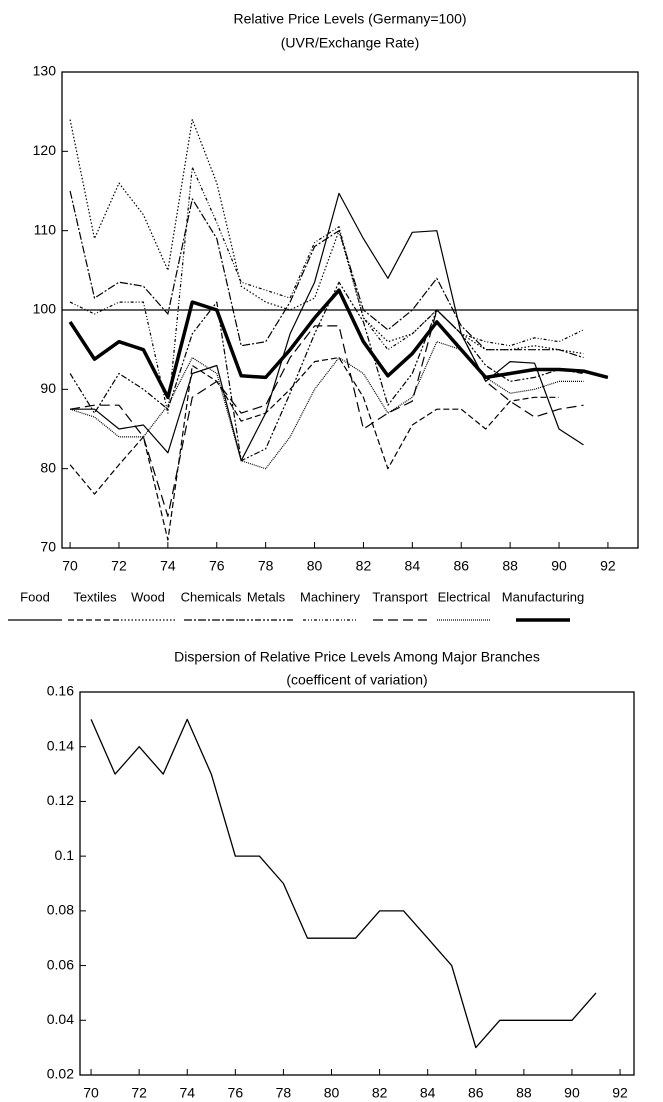 This screenshot has height=1102, width=663. Describe the element at coordinates (45, 309) in the screenshot. I see `y-tick-label: 100` at that location.